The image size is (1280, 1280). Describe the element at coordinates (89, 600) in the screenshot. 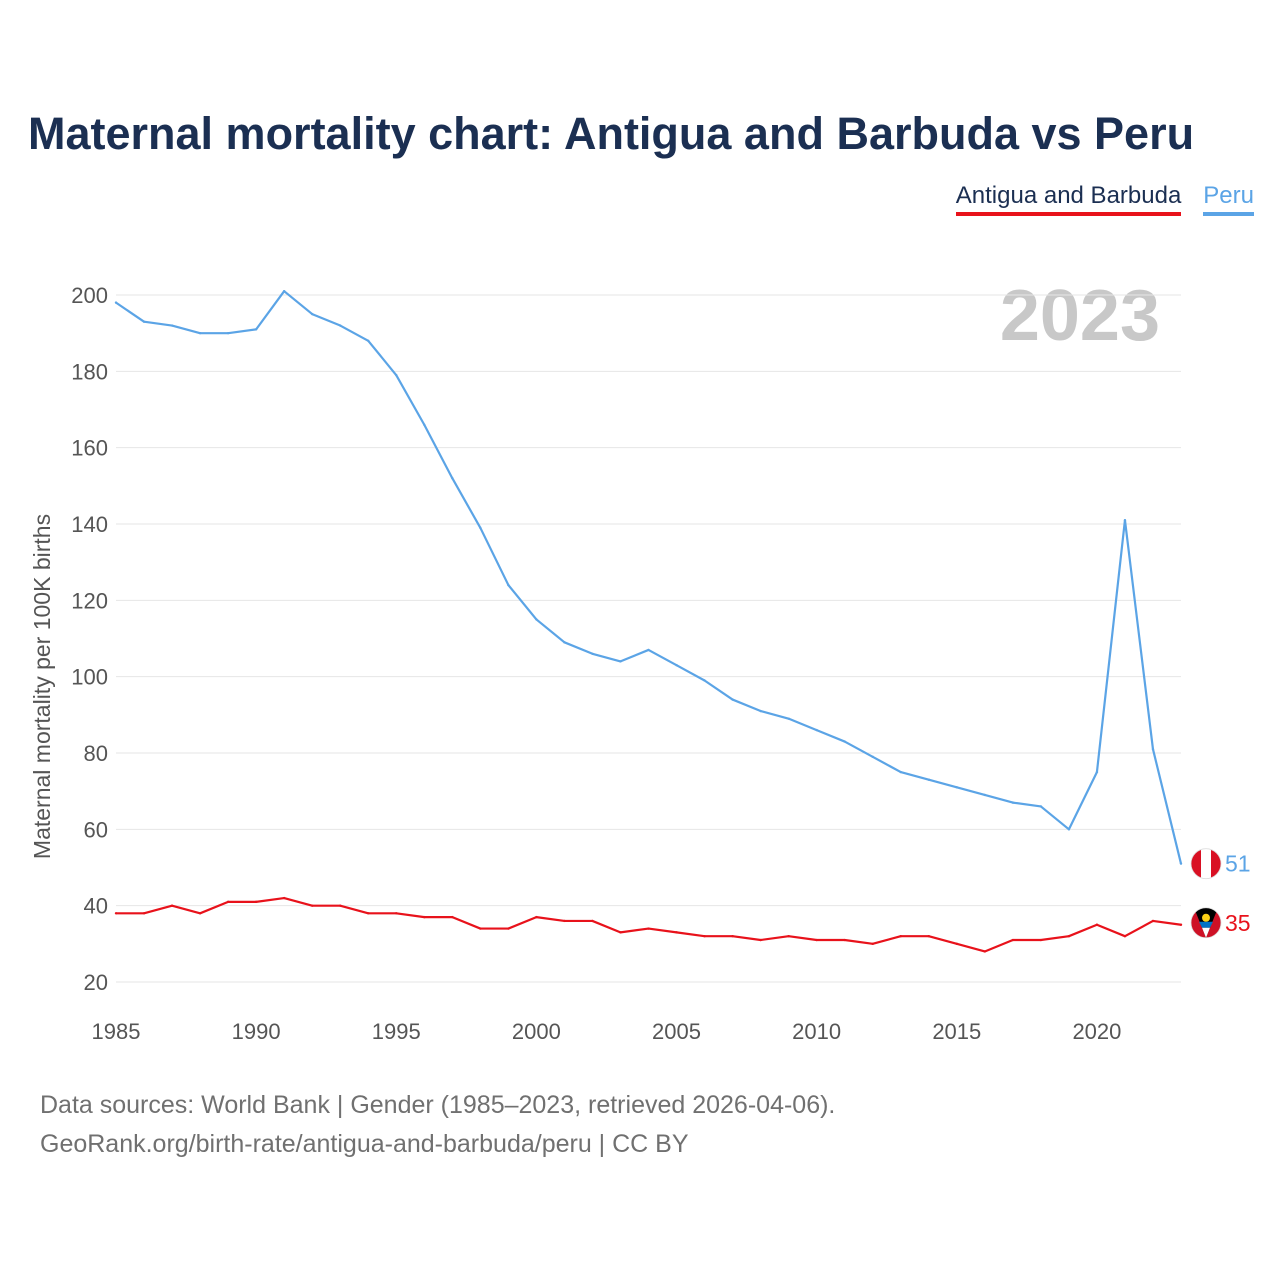

I see `y-tick-label: 120` at that location.